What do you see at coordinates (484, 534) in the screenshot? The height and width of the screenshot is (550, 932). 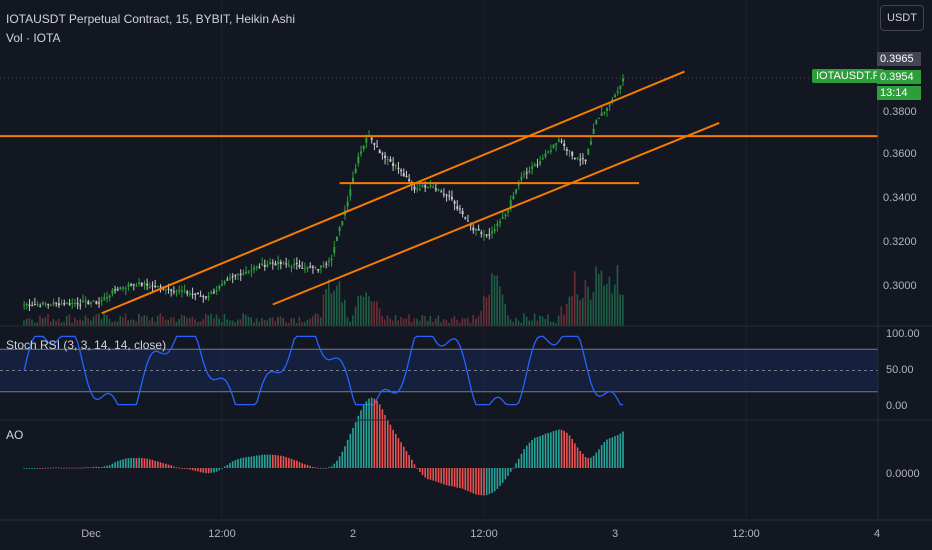 I see `time-label: 12:00` at bounding box center [484, 534].